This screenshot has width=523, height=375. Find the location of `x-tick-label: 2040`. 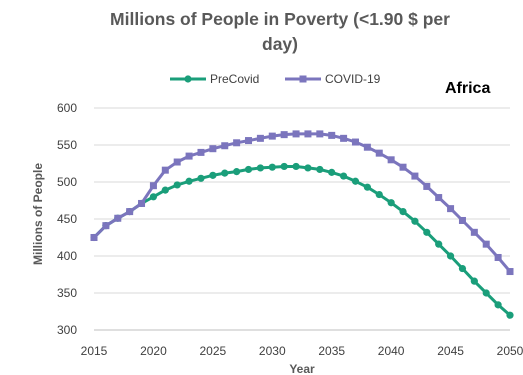

x-tick-label: 2040 is located at coordinates (391, 351).